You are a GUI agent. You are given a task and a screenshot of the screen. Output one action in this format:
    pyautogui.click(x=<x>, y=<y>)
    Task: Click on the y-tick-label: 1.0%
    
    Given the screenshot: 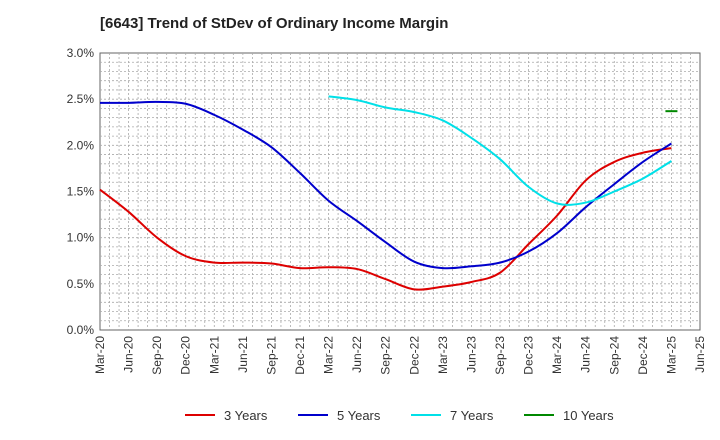 What is the action you would take?
    pyautogui.click(x=81, y=238)
    